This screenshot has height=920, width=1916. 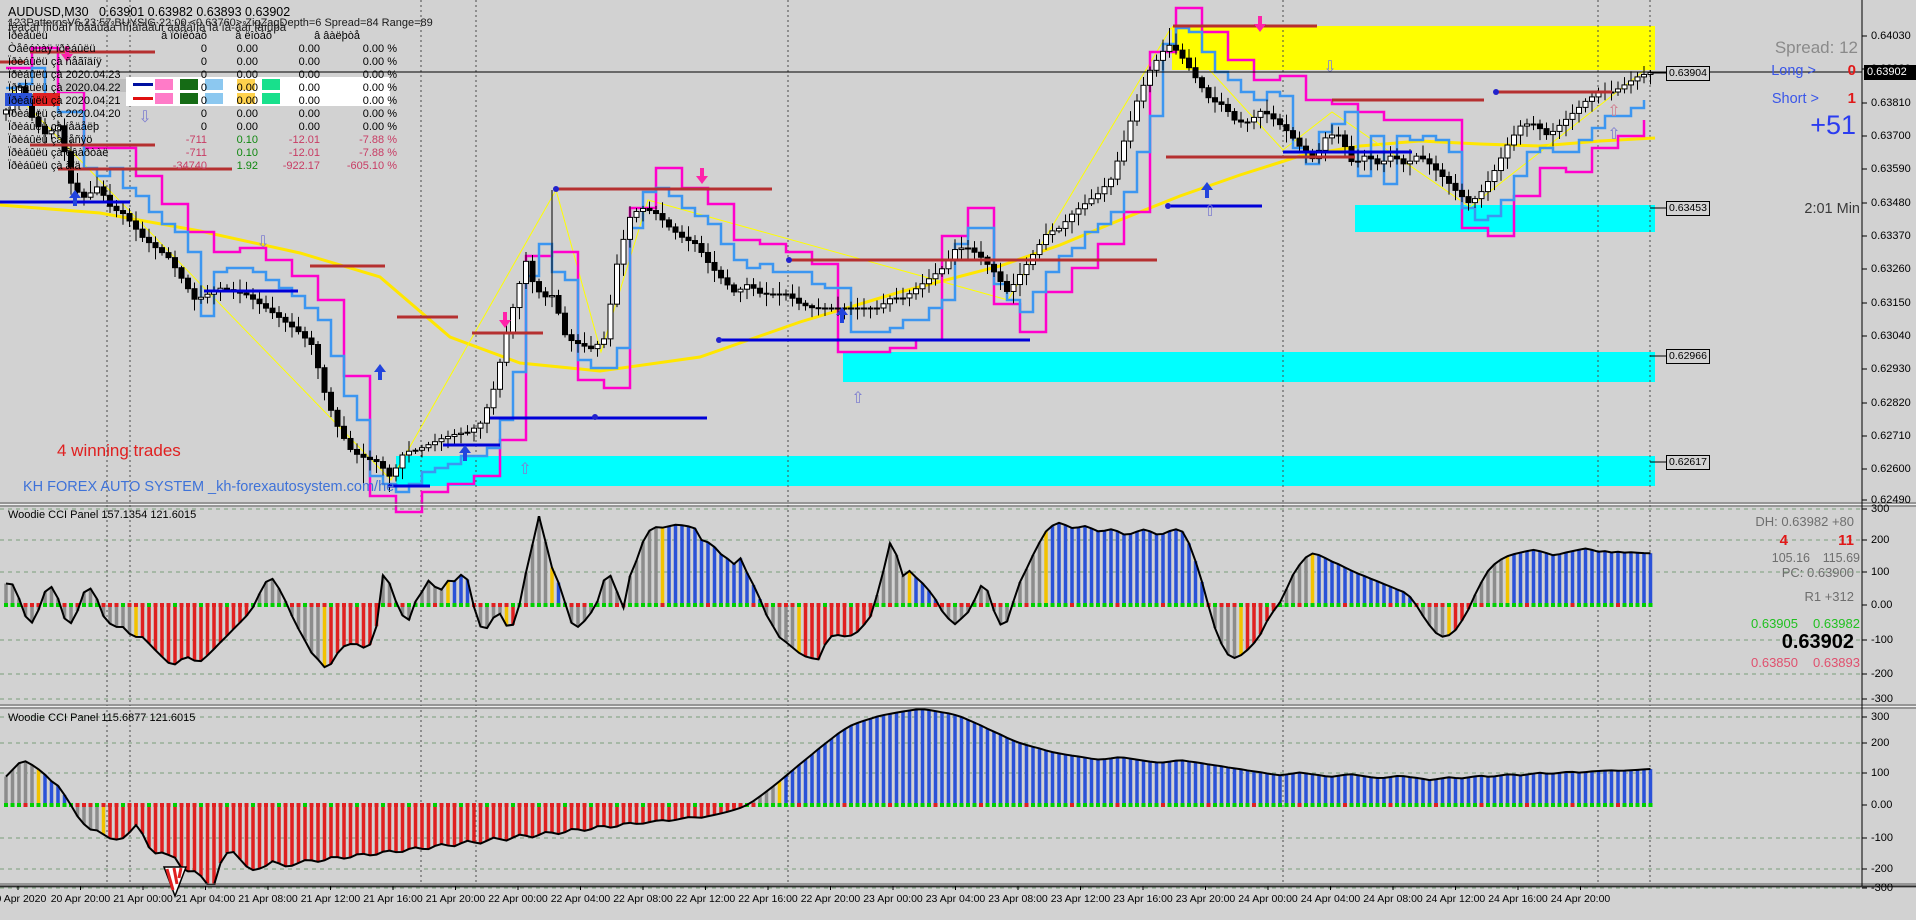 I want to click on cci2-label: Woodie CCI Panel 115.6877 121.6015, so click(x=101, y=718).